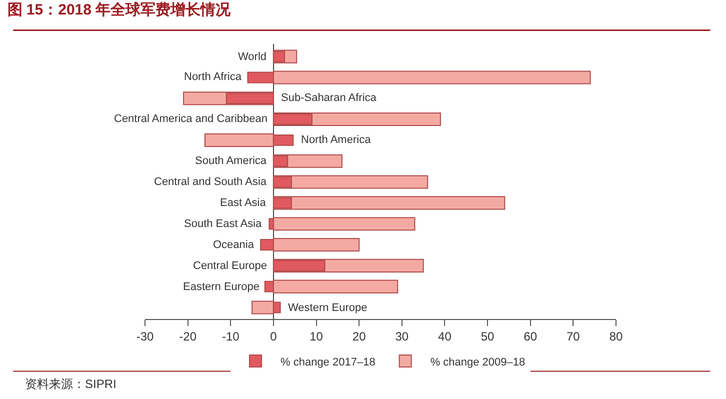 Image resolution: width=726 pixels, height=399 pixels. Describe the element at coordinates (119, 9) in the screenshot. I see `chart-title: 图 15：2018 年全球军费增长情况` at that location.